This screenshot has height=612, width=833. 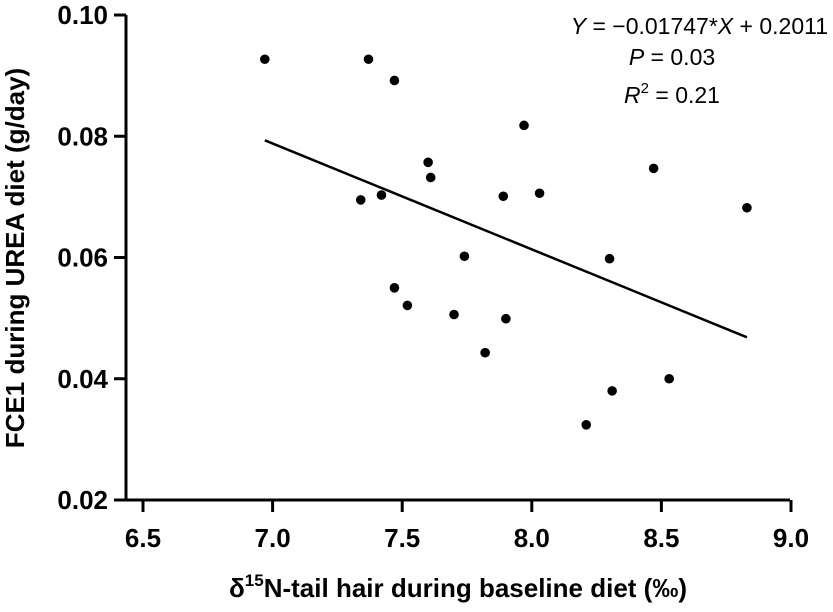 I want to click on equation-x: X, so click(x=726, y=26).